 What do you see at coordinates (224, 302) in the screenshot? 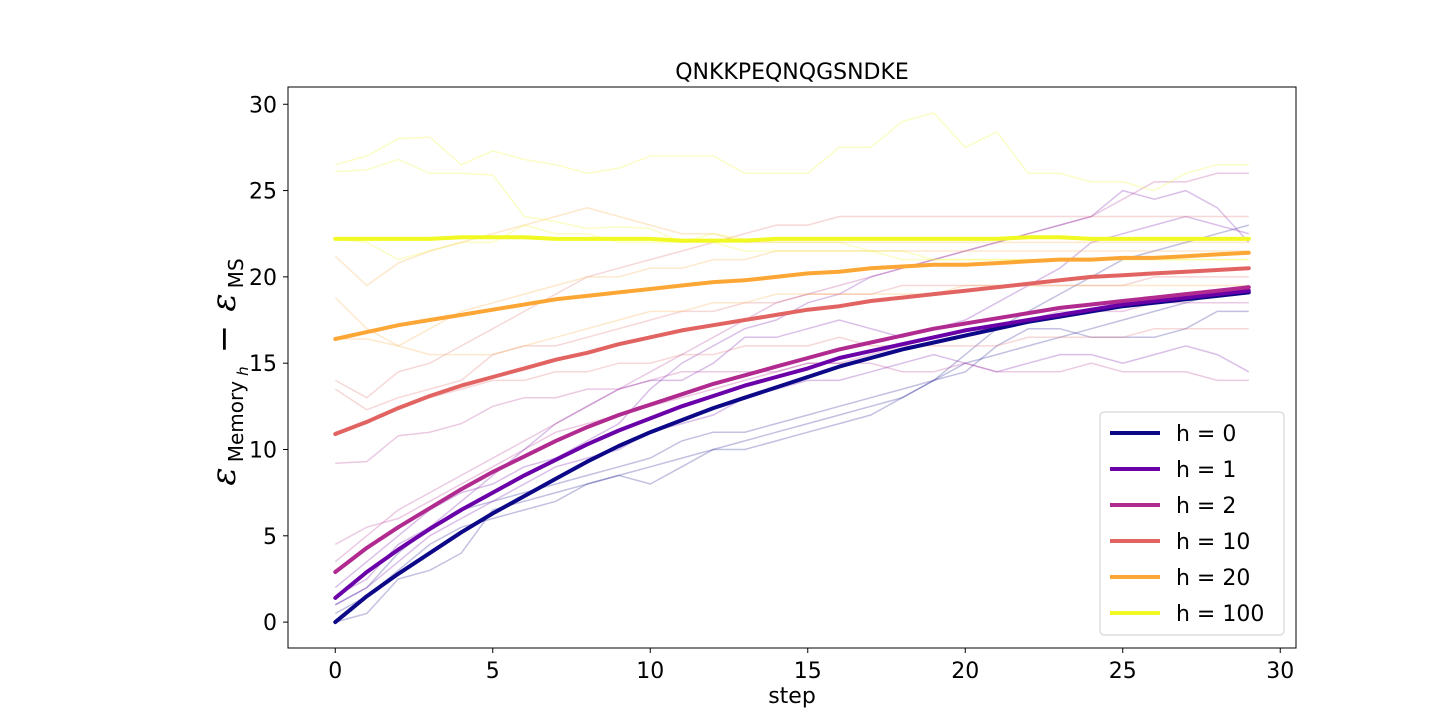
I see `y-label-symbol-2: ε` at bounding box center [224, 302].